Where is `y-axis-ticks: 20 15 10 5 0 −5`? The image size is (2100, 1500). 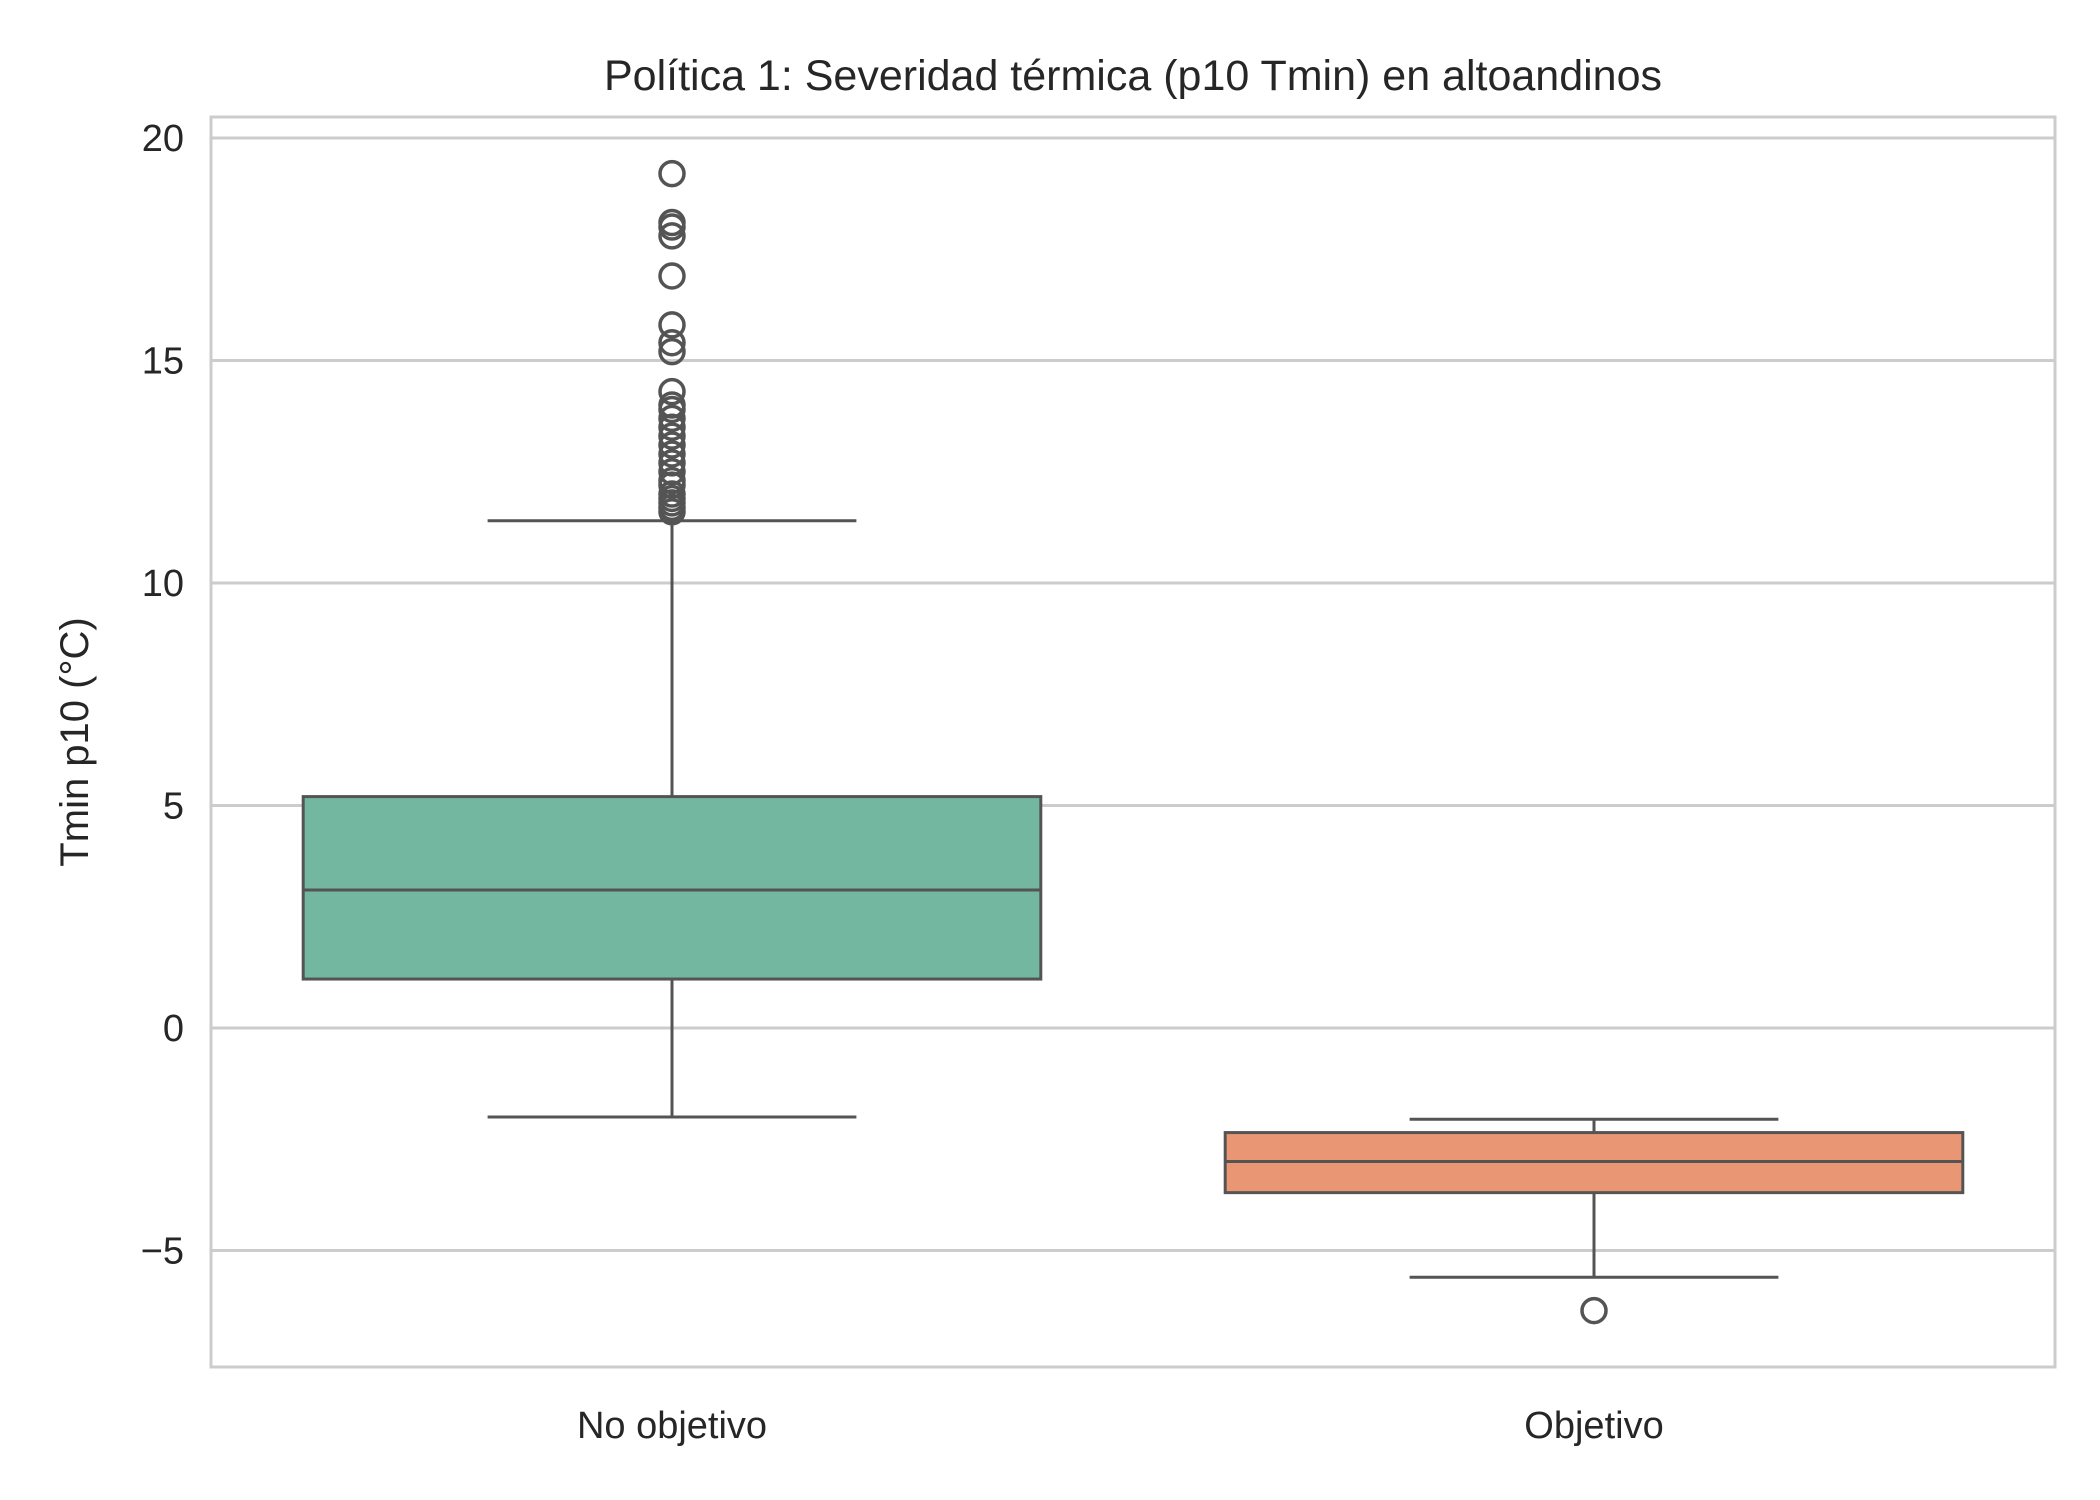 y-axis-ticks: 20 15 10 5 0 −5 is located at coordinates (162, 695).